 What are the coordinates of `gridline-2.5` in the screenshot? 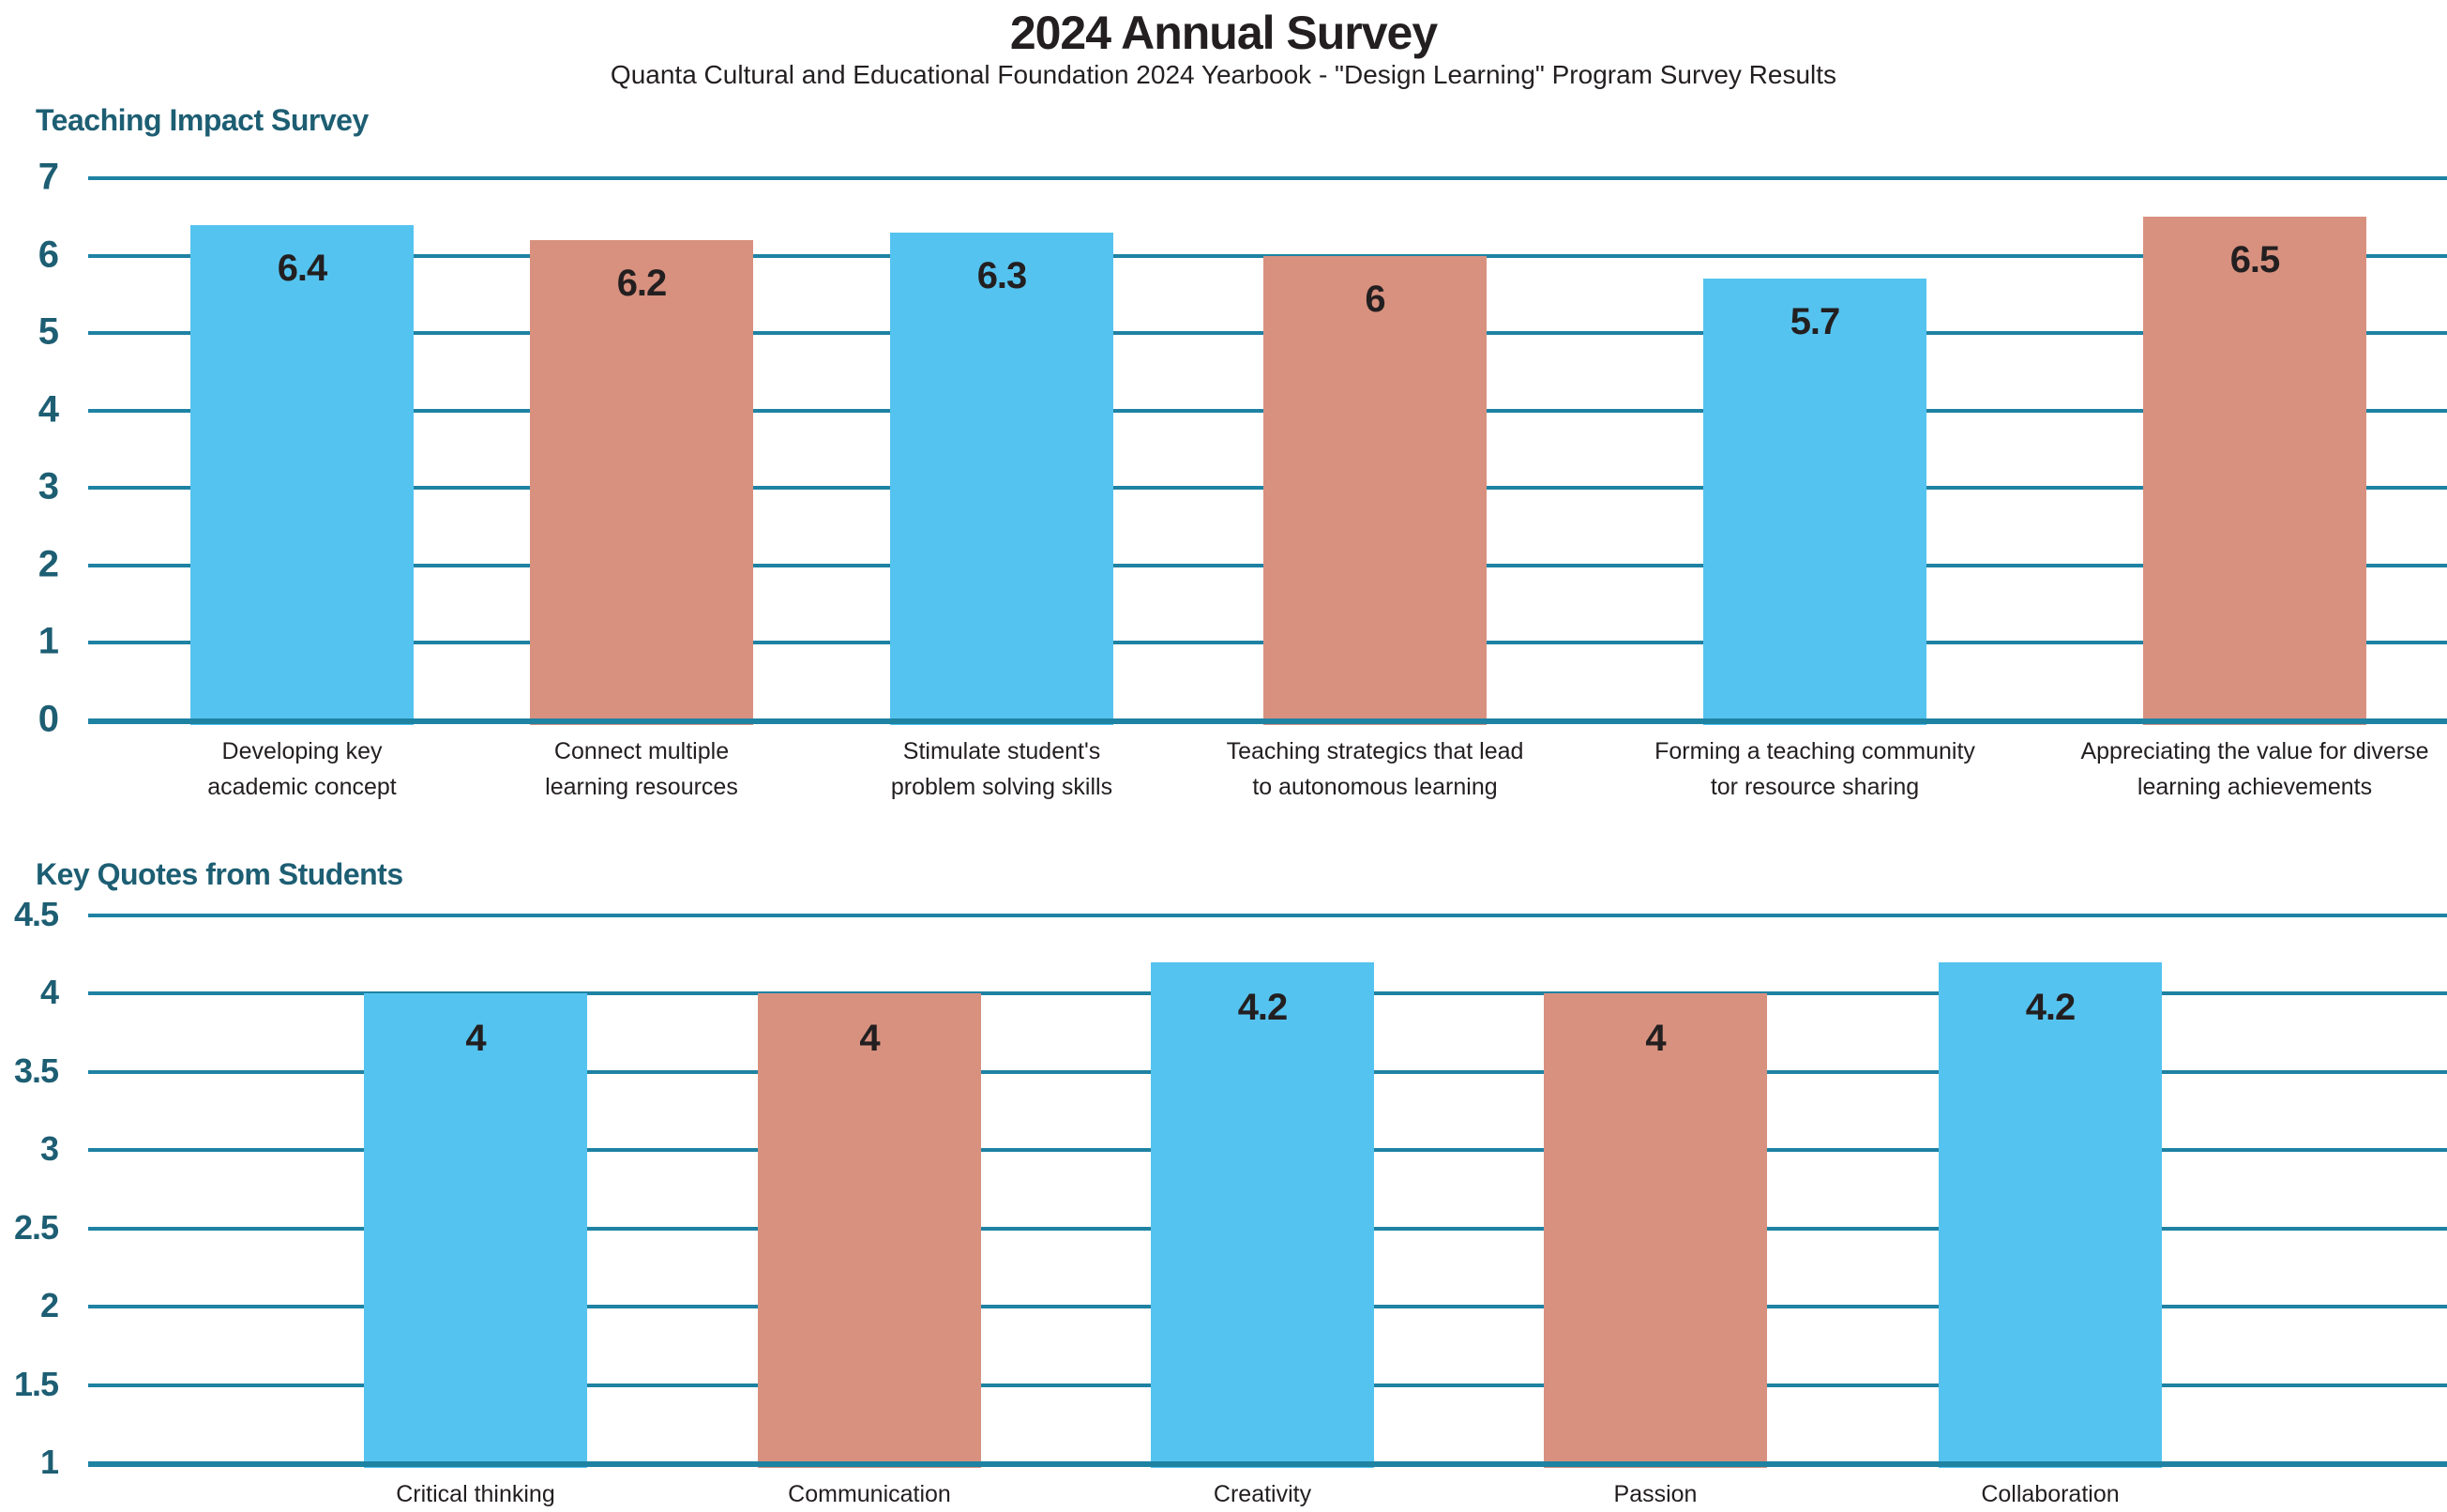 It's located at (1268, 1228).